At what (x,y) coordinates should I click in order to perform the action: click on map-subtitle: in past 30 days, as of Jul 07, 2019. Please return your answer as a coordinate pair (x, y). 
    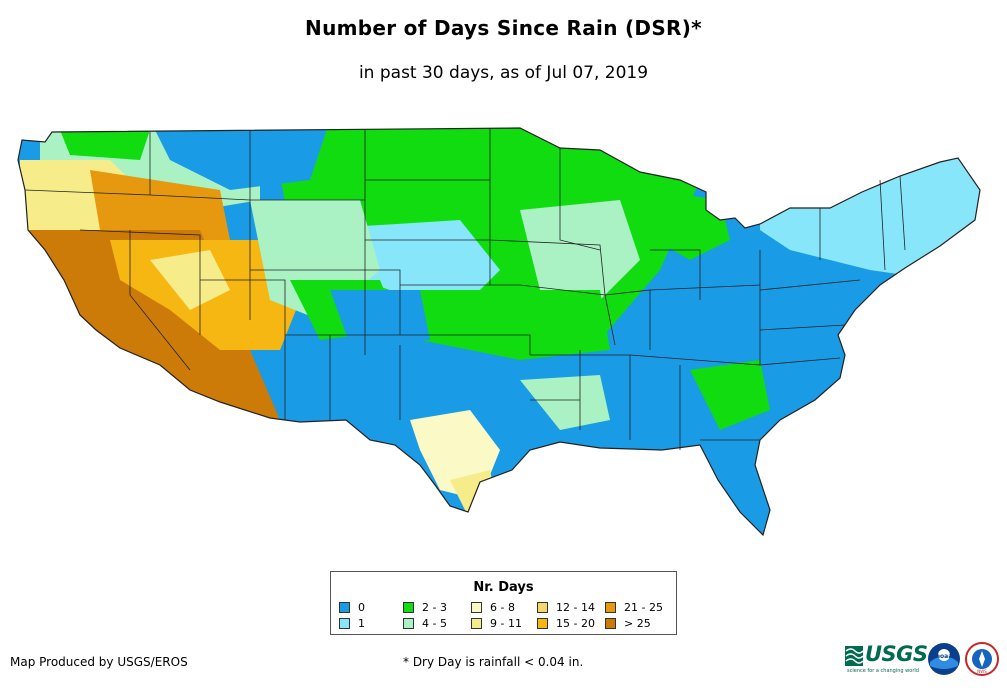
    Looking at the image, I should click on (503, 73).